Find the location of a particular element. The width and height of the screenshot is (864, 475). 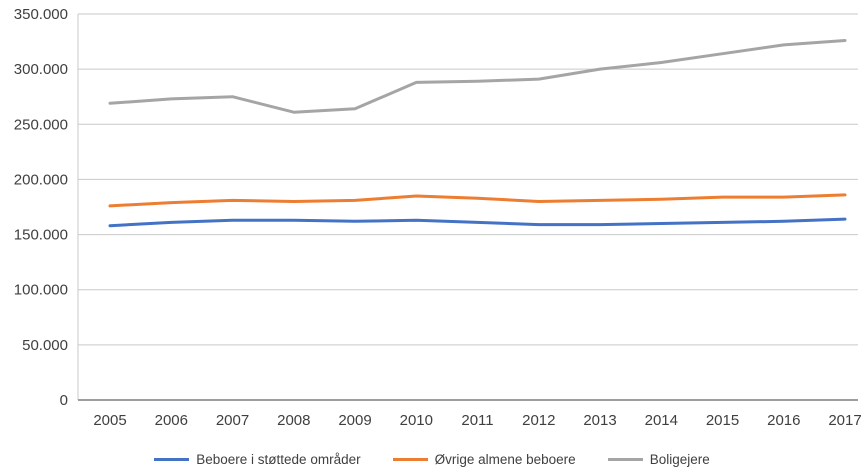

x-tick-label: 2006 is located at coordinates (171, 420).